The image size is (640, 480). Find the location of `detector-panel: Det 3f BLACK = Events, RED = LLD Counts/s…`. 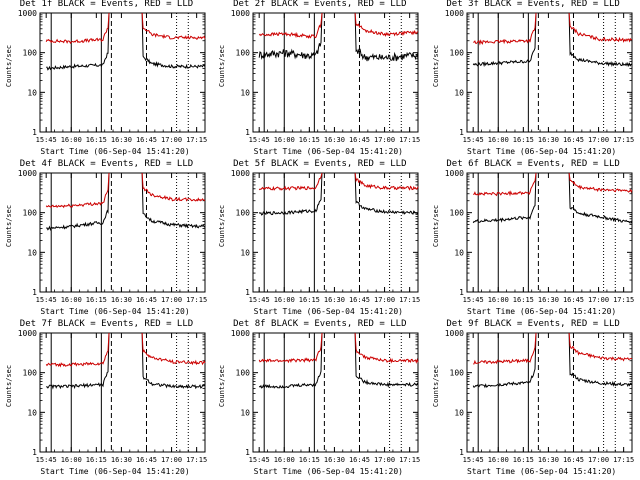

detector-panel: Det 3f BLACK = Events, RED = LLD Counts/s… is located at coordinates (533, 80).